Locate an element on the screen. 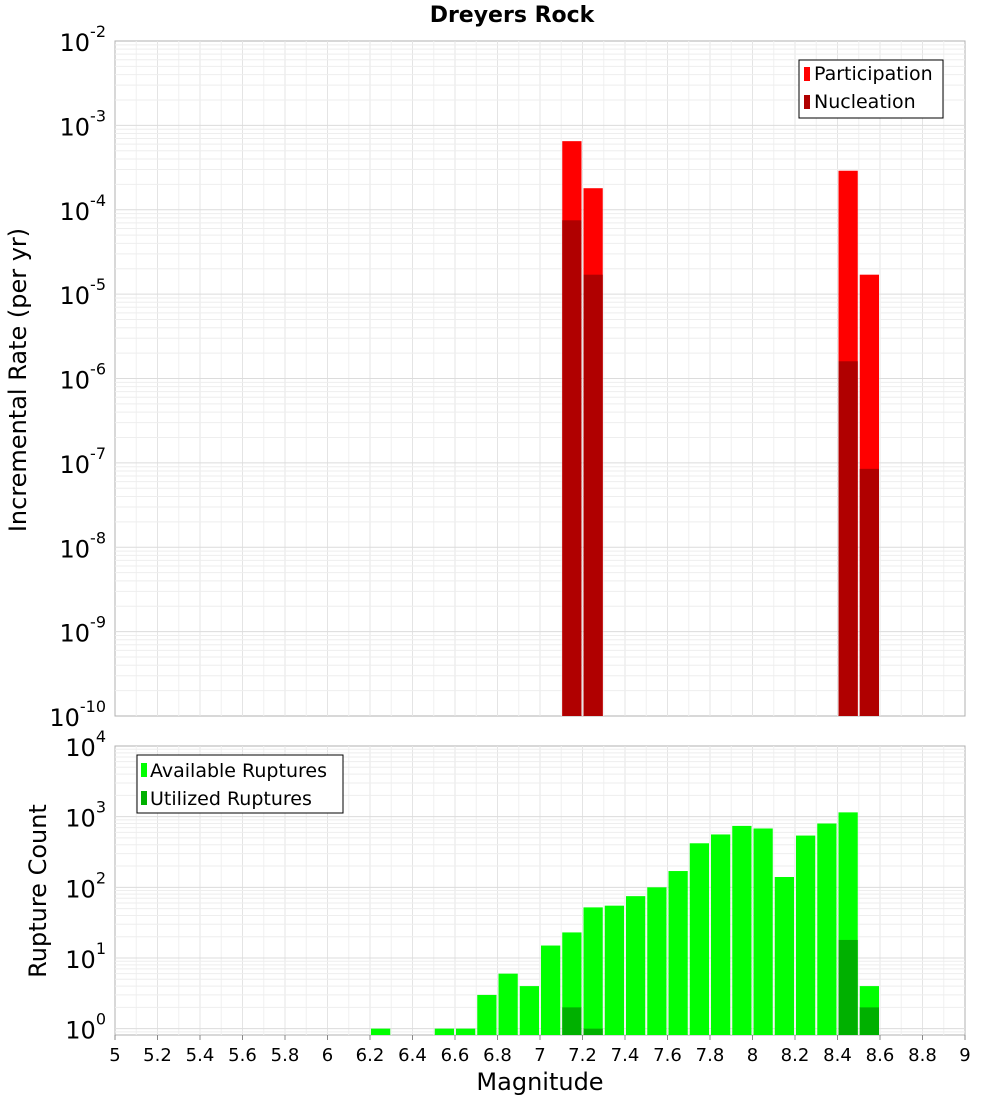 This screenshot has width=1000, height=1100. count-y-tick-label: 10² is located at coordinates (85, 885).